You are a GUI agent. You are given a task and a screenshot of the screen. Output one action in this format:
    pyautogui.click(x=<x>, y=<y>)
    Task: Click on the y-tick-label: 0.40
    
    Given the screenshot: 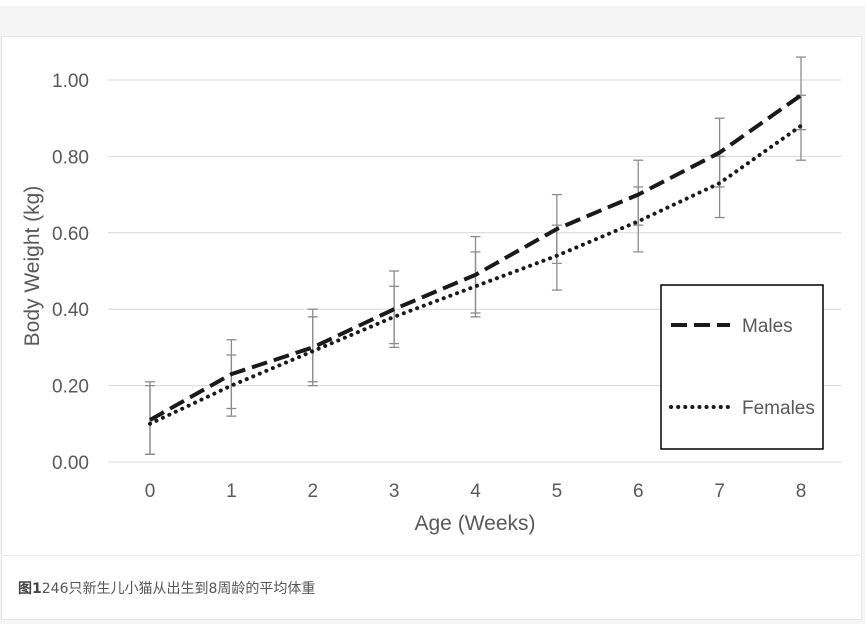 What is the action you would take?
    pyautogui.click(x=70, y=310)
    